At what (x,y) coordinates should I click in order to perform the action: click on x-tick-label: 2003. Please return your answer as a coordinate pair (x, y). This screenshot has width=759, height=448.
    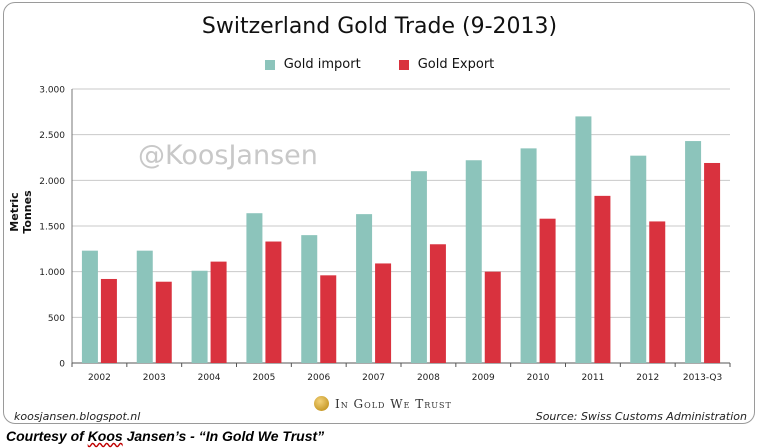
    Looking at the image, I should click on (154, 378).